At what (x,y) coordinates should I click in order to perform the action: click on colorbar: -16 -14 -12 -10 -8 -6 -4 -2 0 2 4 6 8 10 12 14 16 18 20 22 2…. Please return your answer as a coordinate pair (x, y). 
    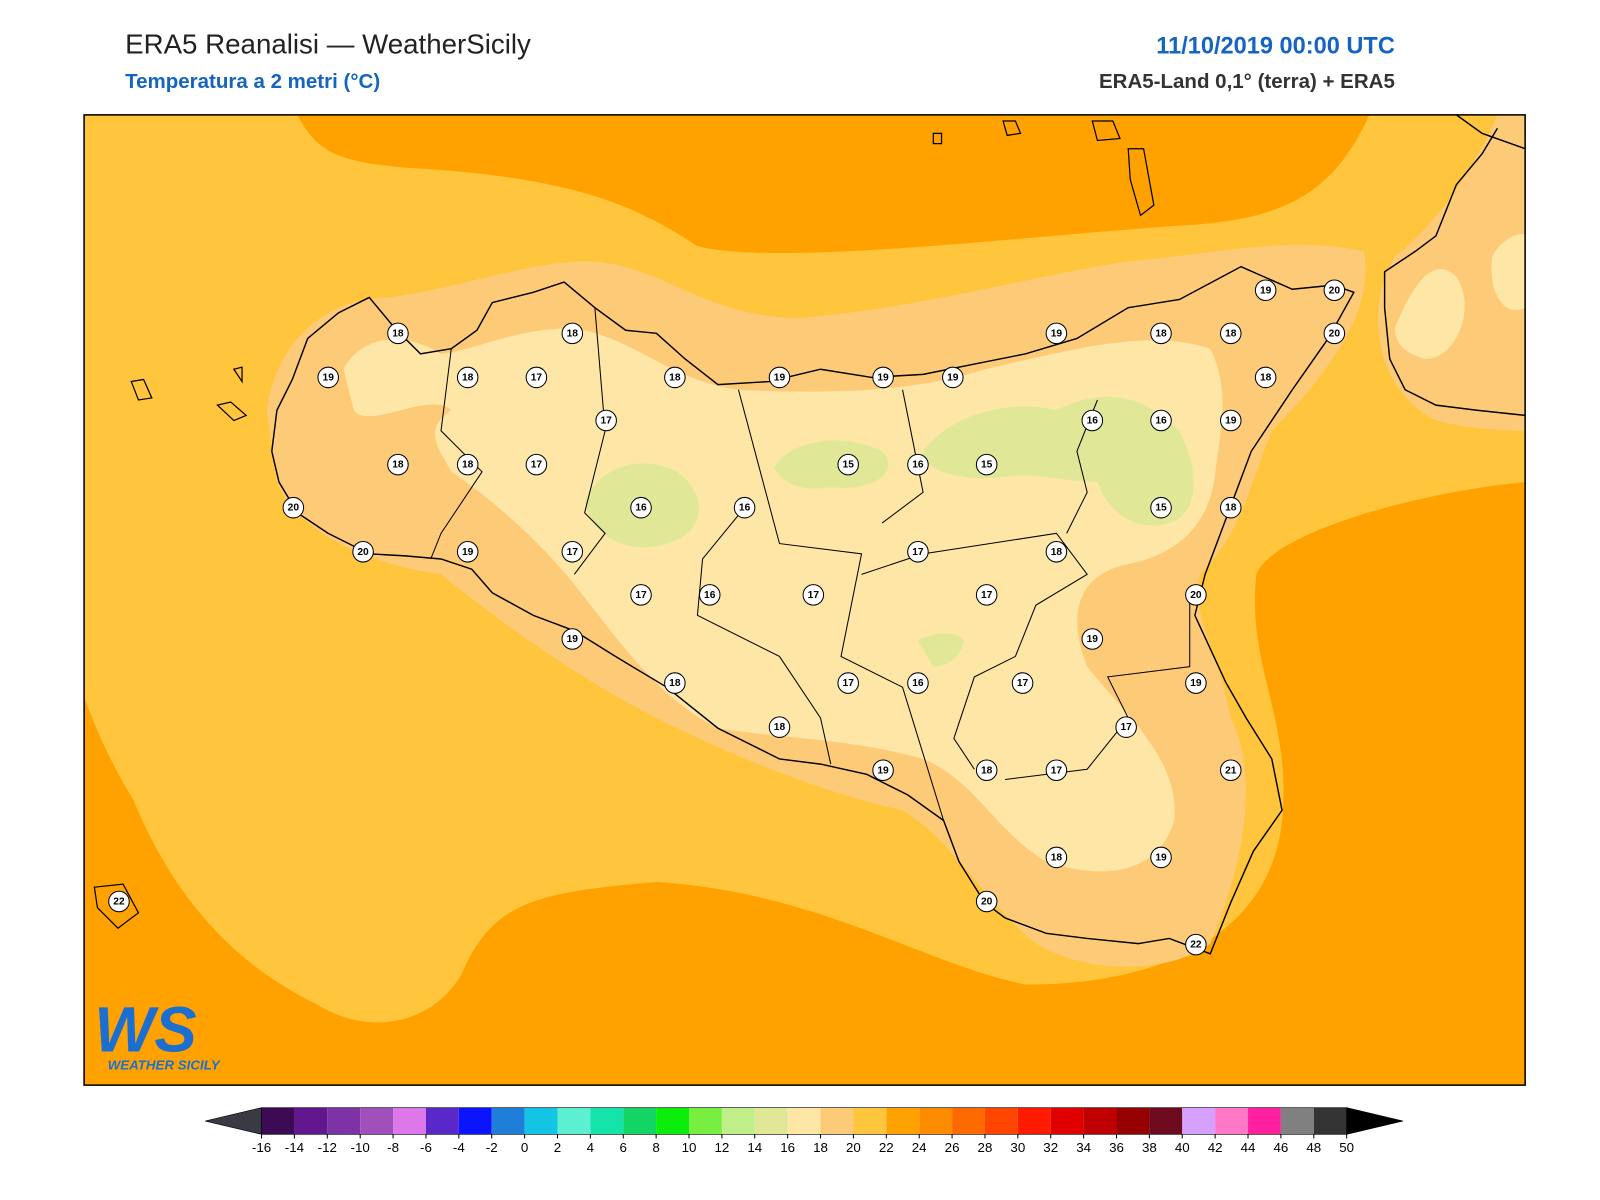
    Looking at the image, I should click on (804, 1131).